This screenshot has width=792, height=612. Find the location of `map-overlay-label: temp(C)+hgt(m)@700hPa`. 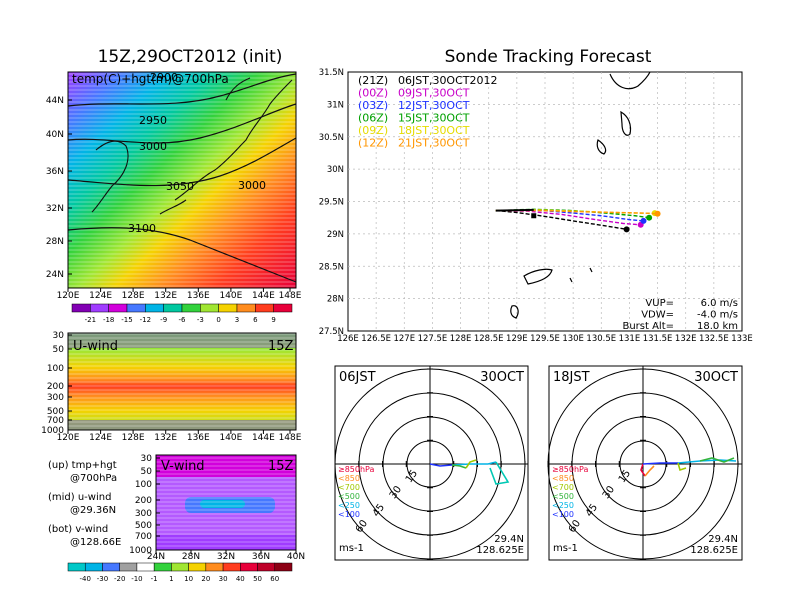

map-overlay-label: temp(C)+hgt(m)@700hPa is located at coordinates (150, 79).